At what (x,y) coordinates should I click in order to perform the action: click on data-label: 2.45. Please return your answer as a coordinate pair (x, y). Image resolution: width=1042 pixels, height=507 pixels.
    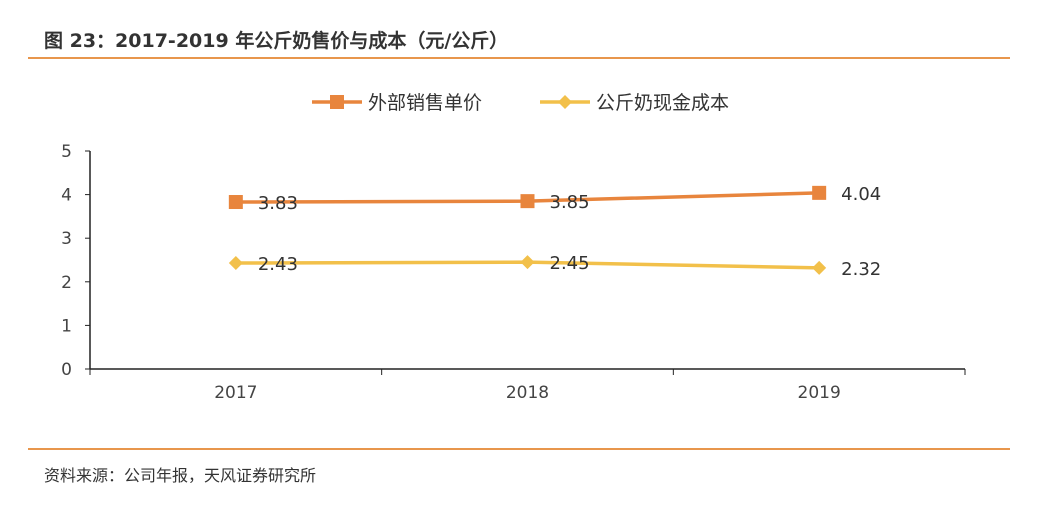
    Looking at the image, I should click on (570, 263).